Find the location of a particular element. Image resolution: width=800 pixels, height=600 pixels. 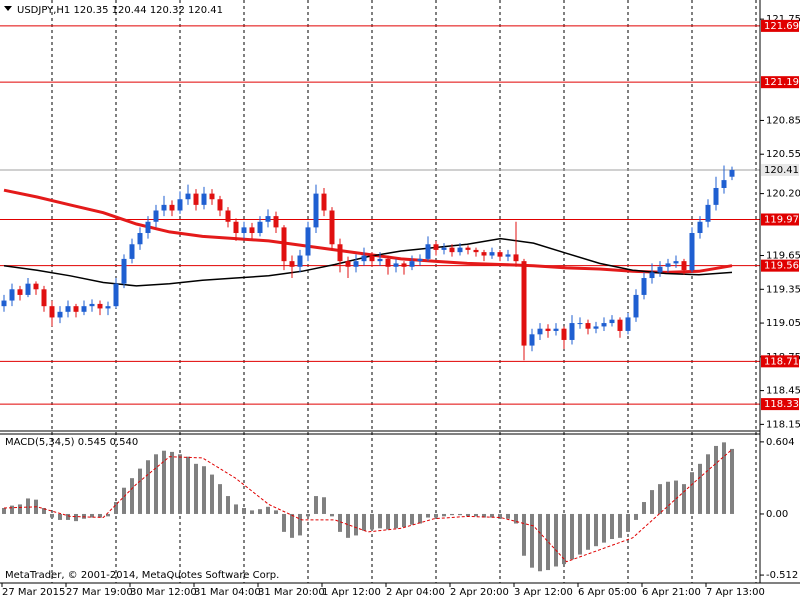

x-tick-label: 1 Apr 12:00 is located at coordinates (351, 592).